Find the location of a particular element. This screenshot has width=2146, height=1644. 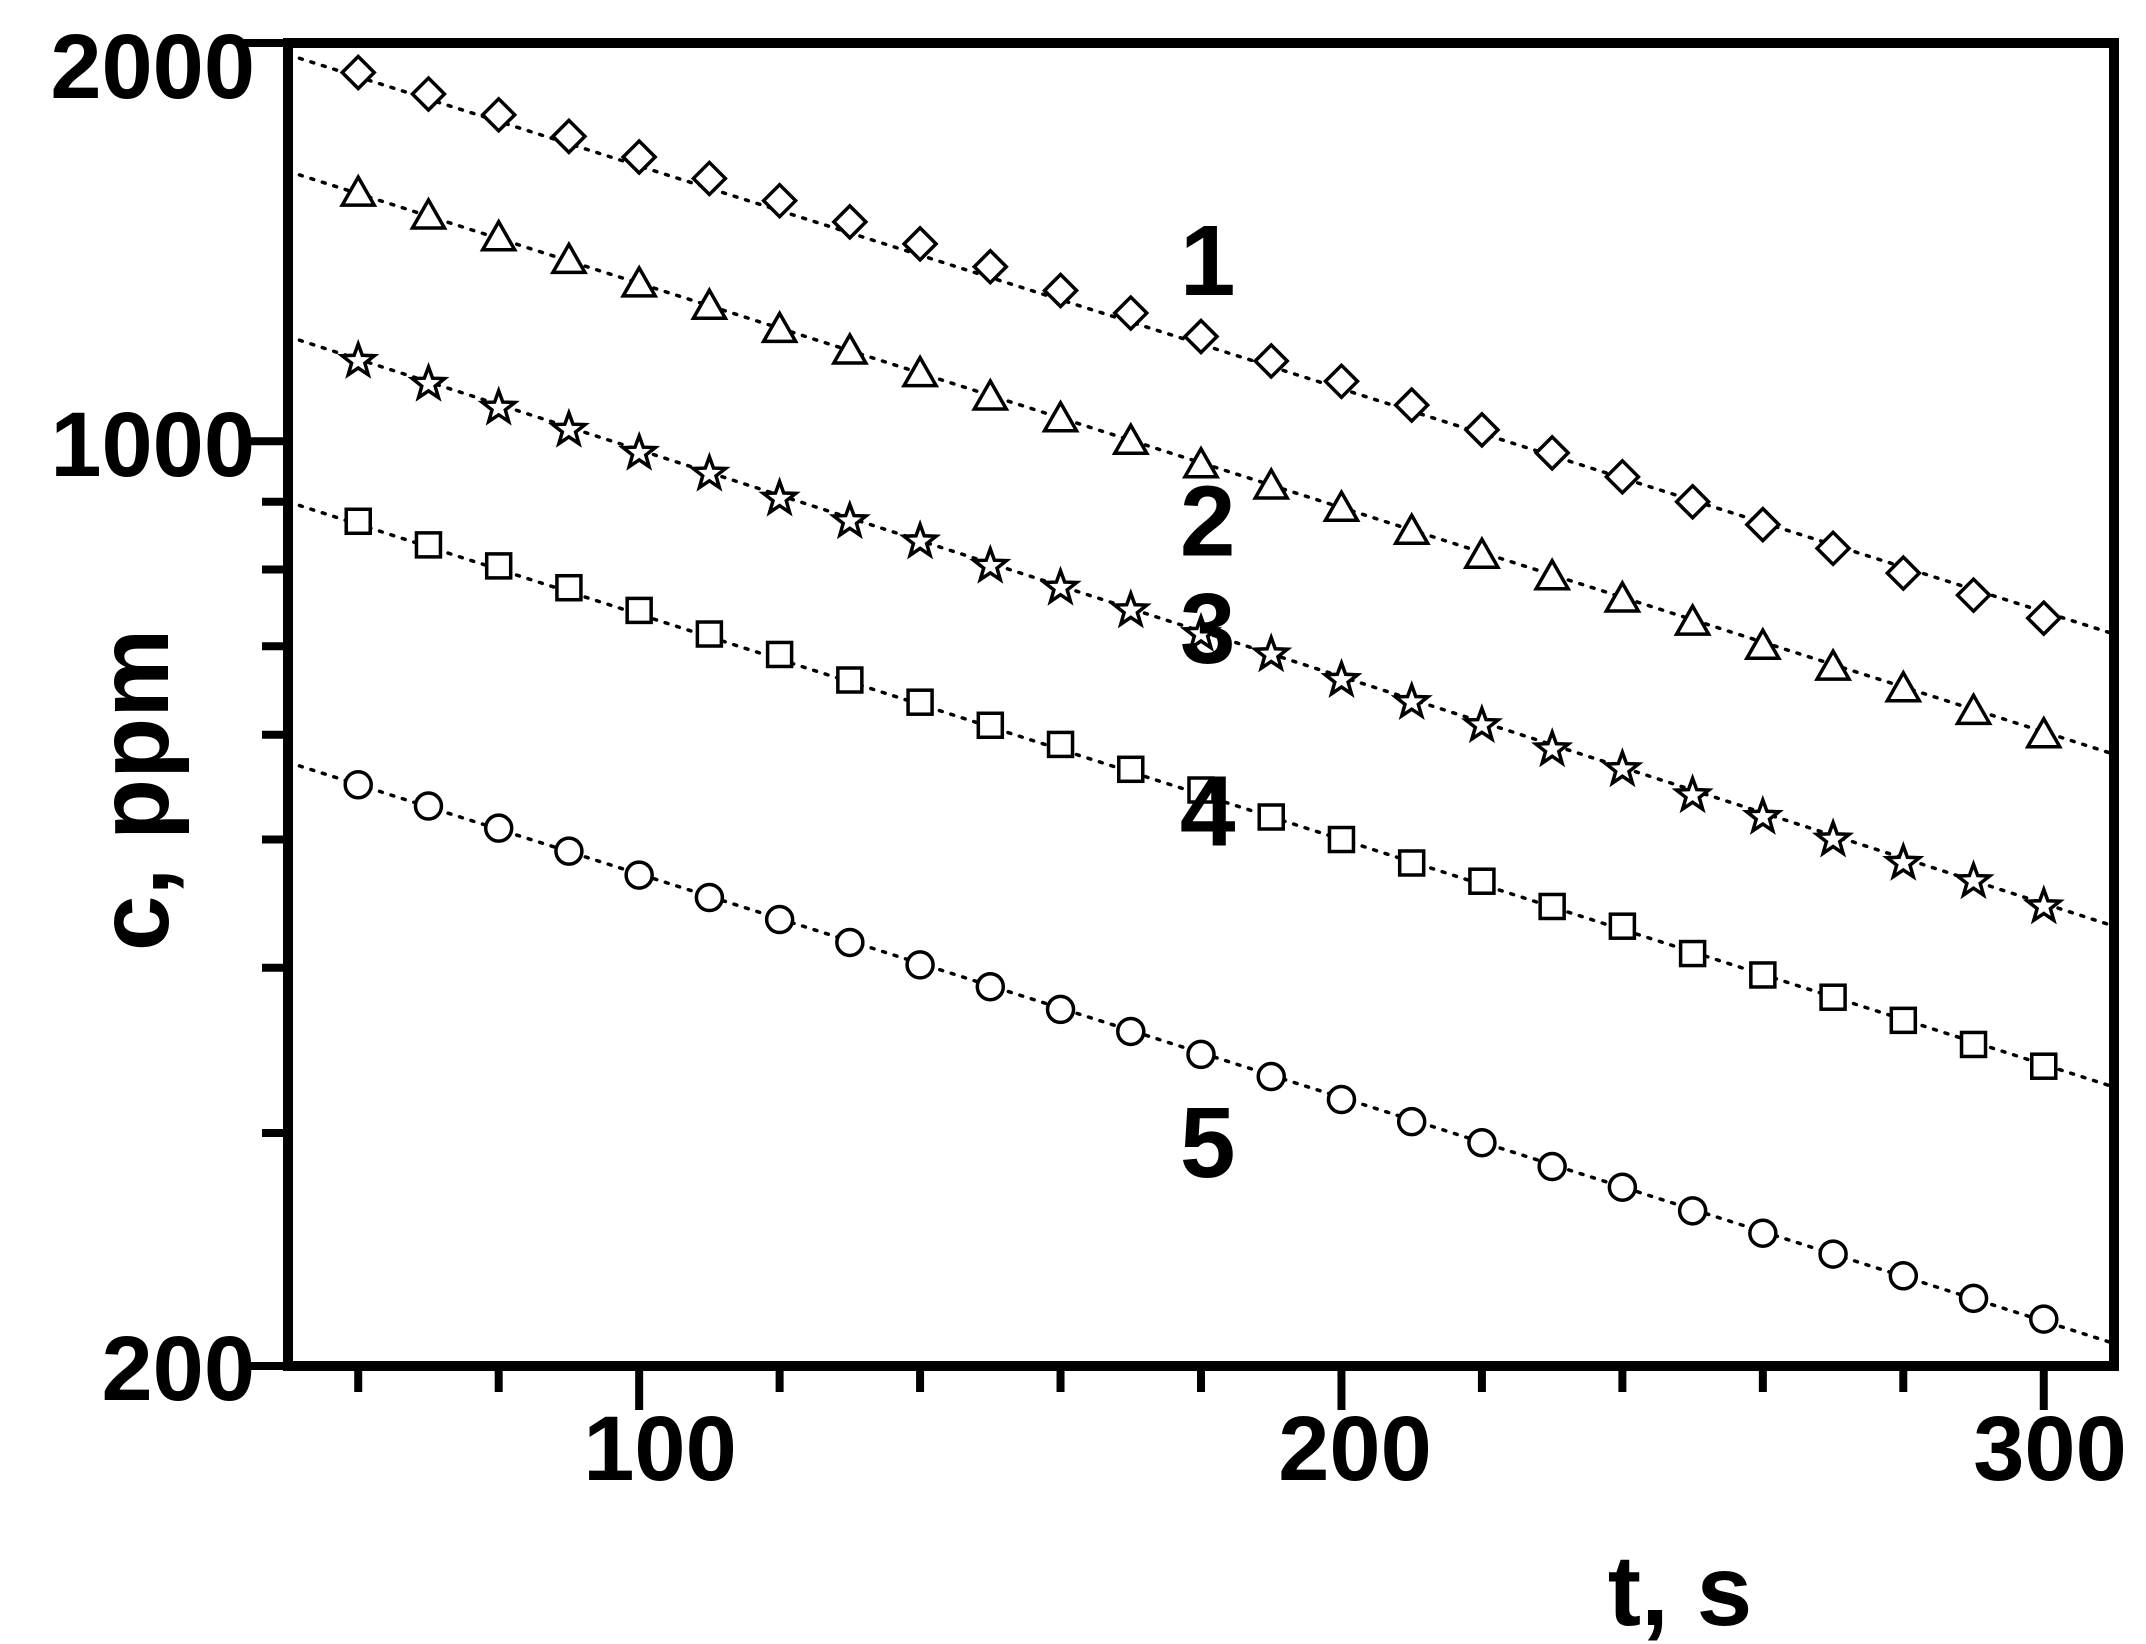

x-tick-label-300: 300 is located at coordinates (2050, 1449).